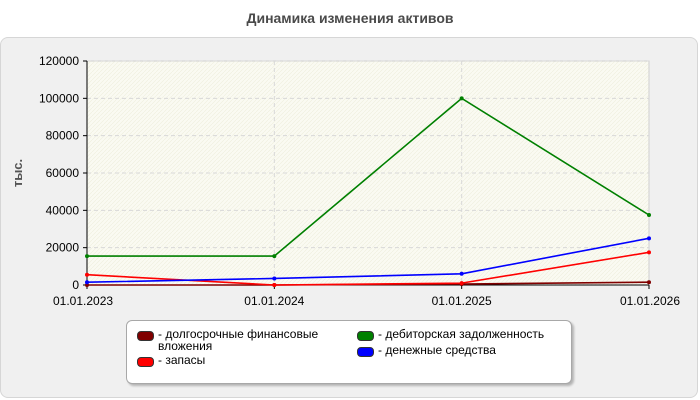  I want to click on legend-label: - дебиторская задолженность, so click(461, 334).